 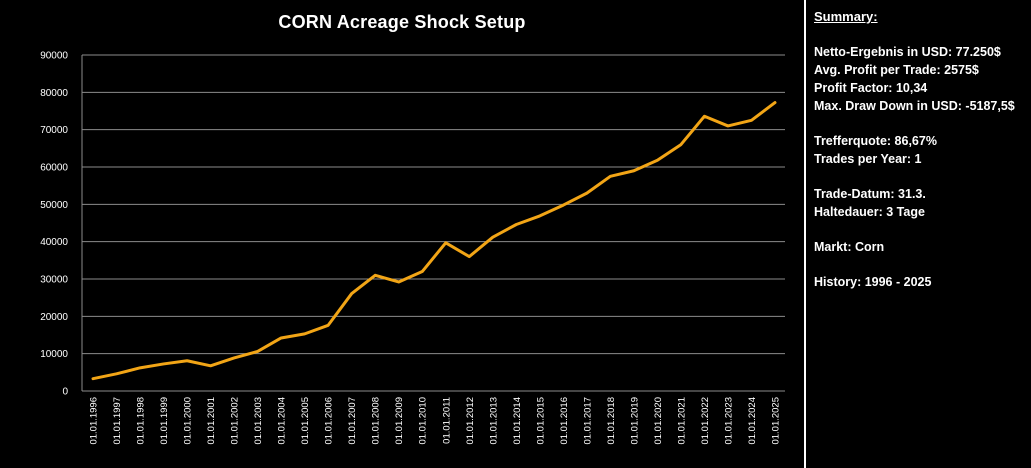 I want to click on x-axis-label: 01.01.2024, so click(x=752, y=421).